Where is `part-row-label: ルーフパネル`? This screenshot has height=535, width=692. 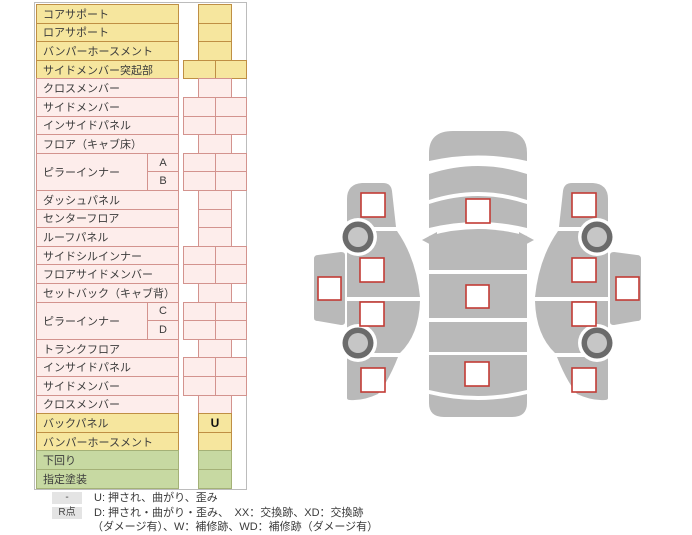
part-row-label: ルーフパネル is located at coordinates (107, 237).